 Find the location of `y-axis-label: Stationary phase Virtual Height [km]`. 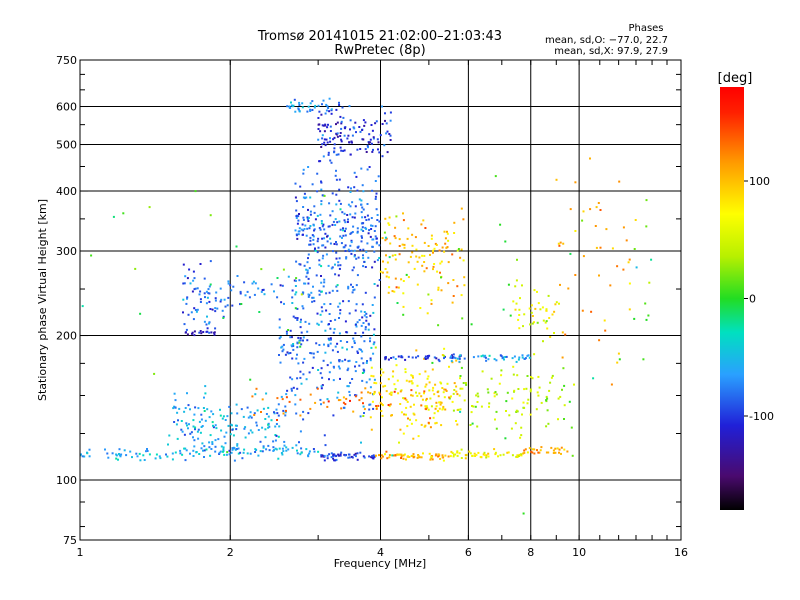

y-axis-label: Stationary phase Virtual Height [km] is located at coordinates (42, 300).